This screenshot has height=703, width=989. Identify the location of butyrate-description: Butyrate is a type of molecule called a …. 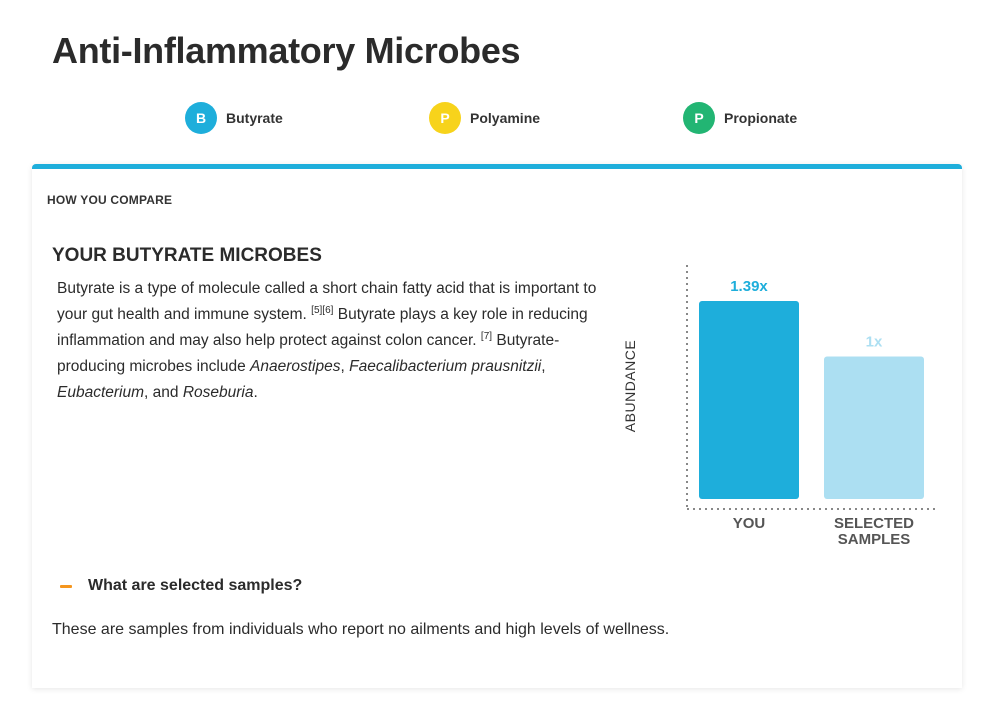
(327, 340).